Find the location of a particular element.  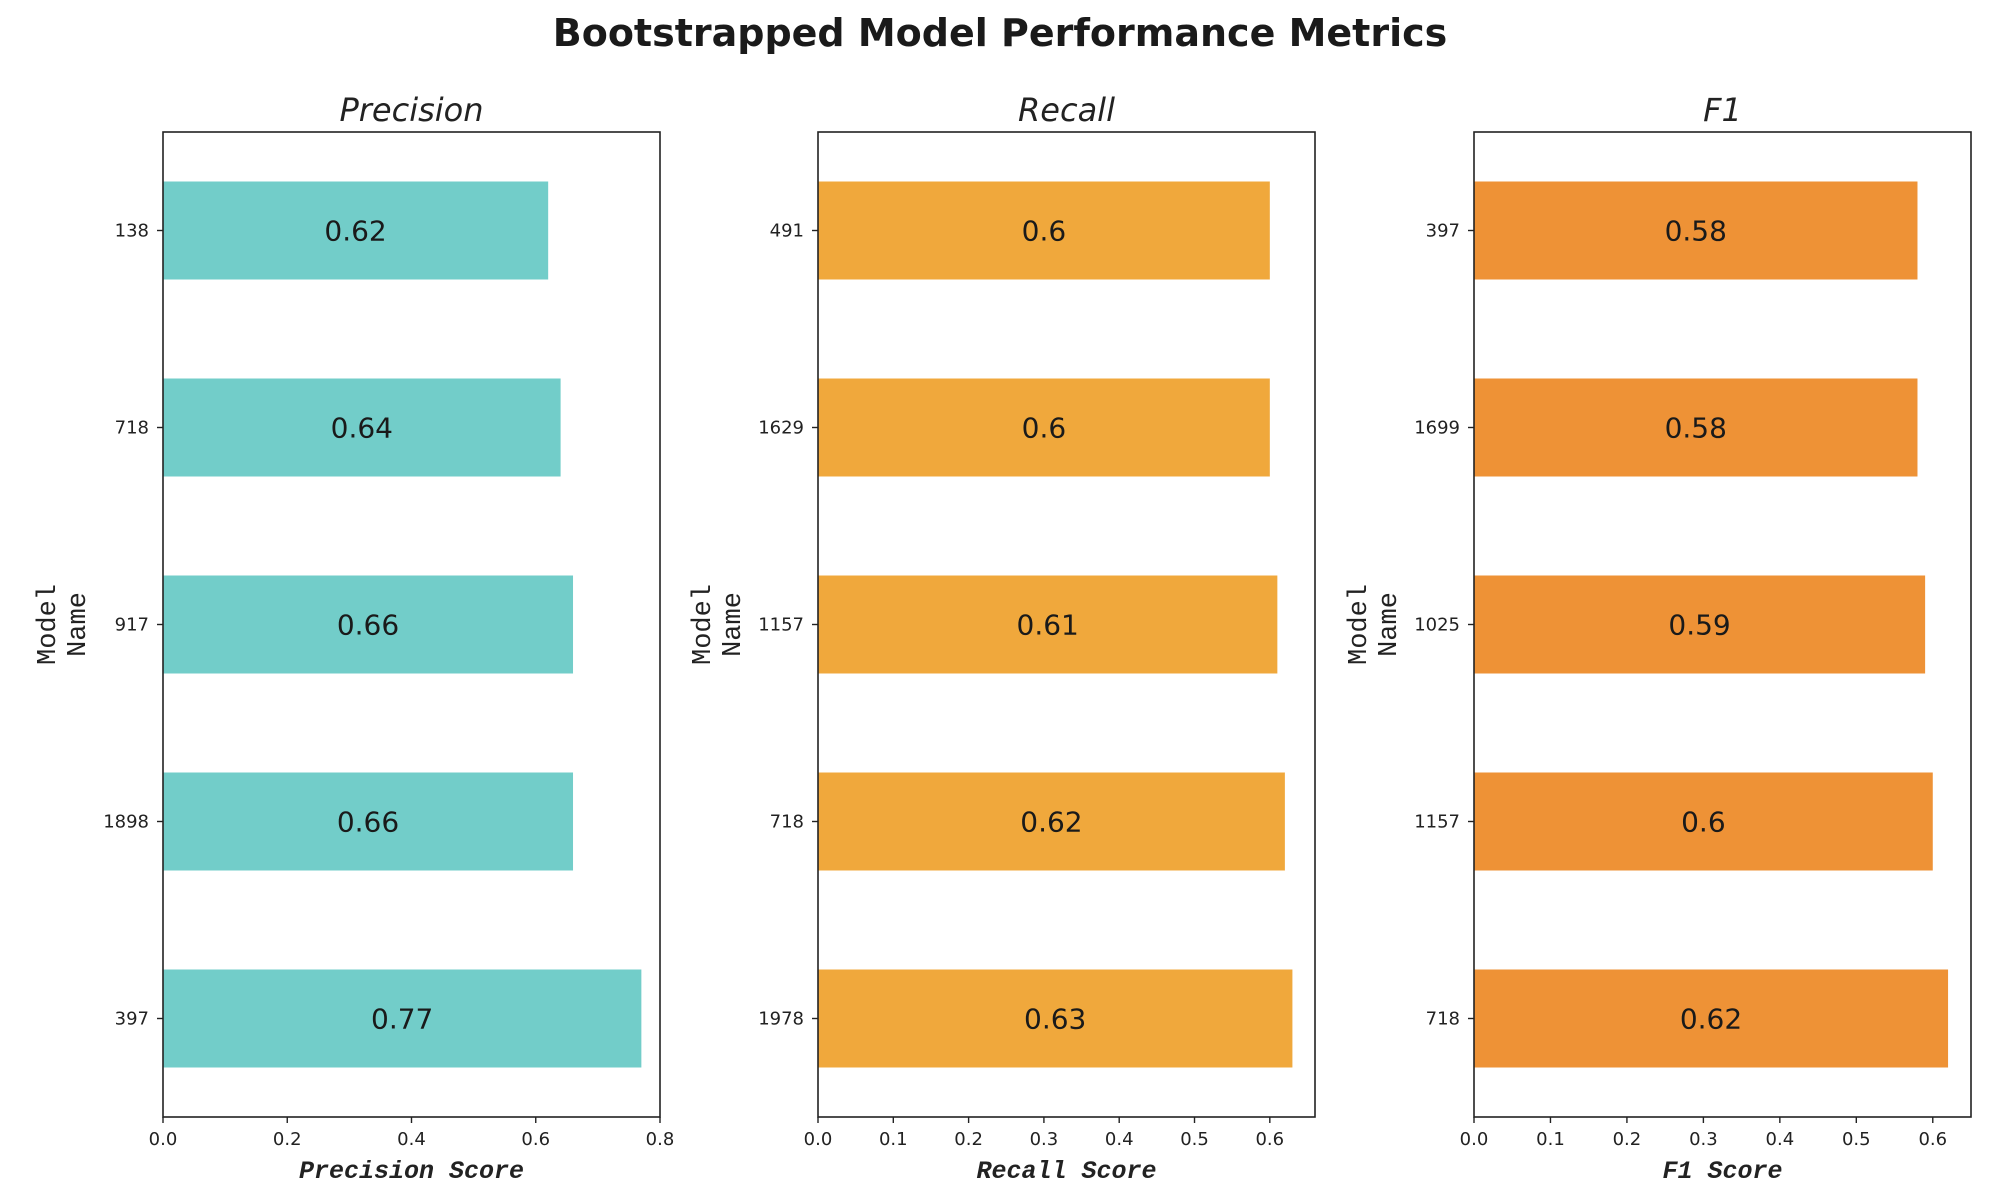

precision-data-label: 0.77 is located at coordinates (402, 1019).